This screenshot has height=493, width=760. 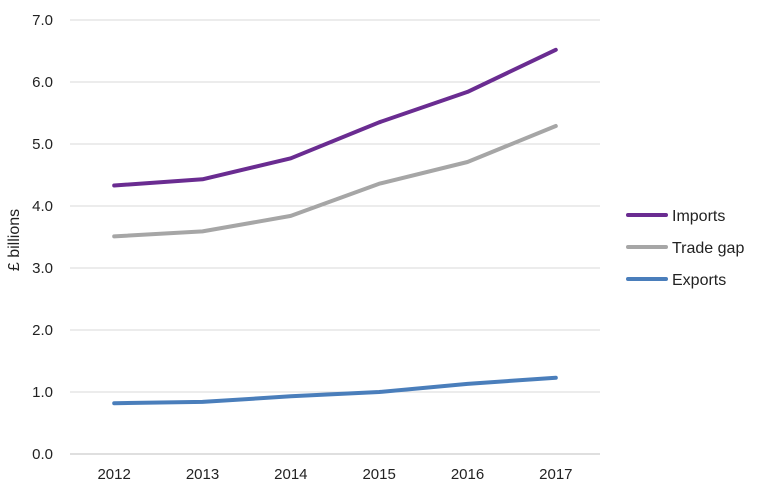 I want to click on x-tick-label: 2017, so click(x=555, y=474).